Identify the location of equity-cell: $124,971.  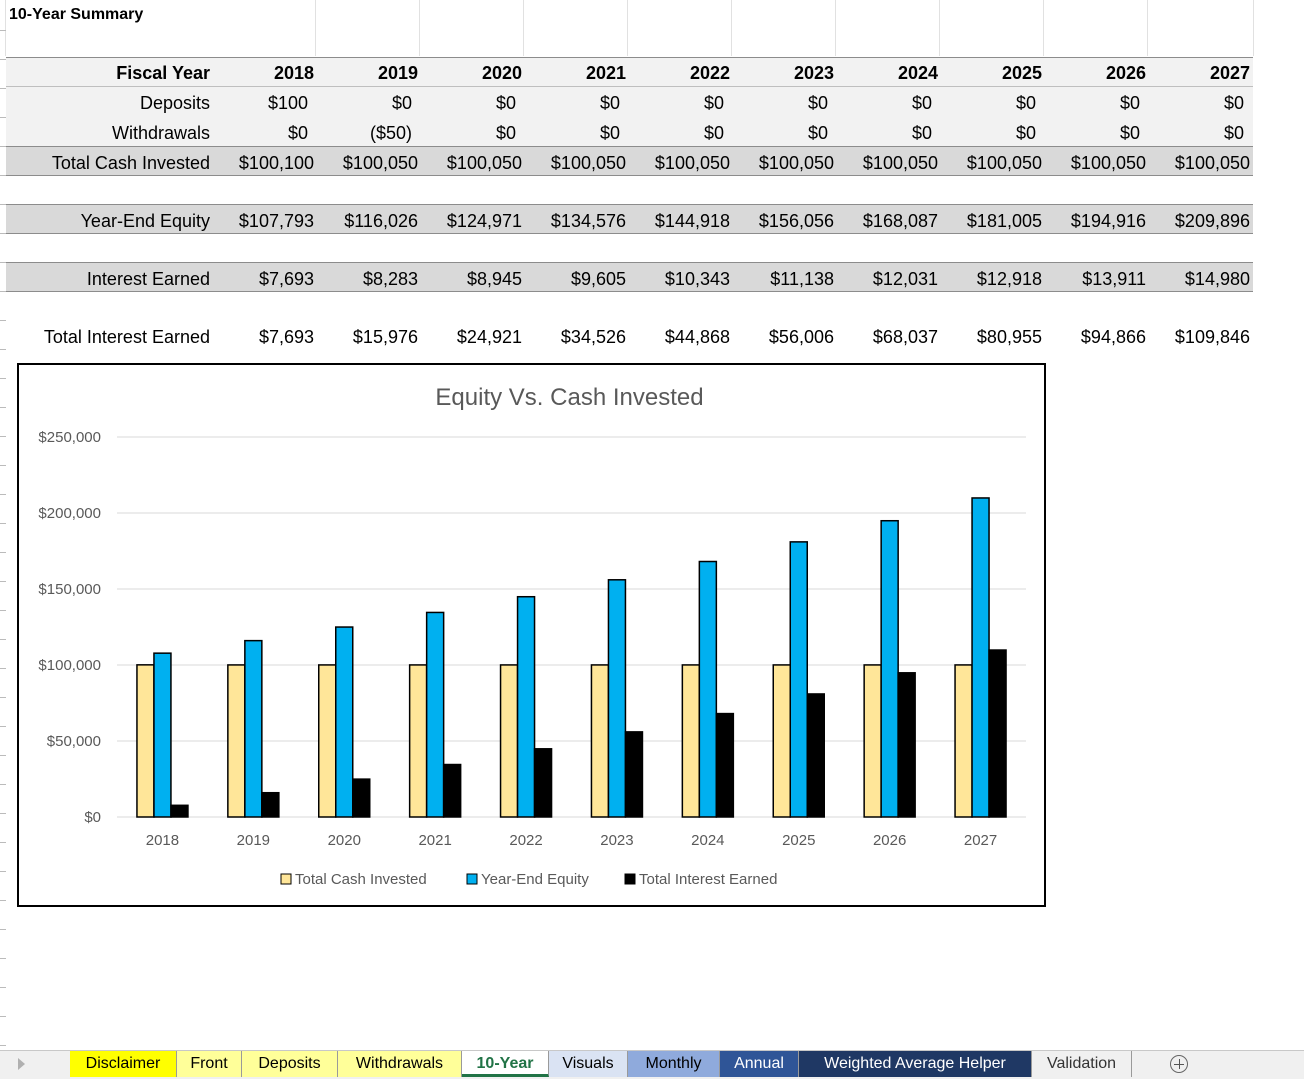
(484, 221).